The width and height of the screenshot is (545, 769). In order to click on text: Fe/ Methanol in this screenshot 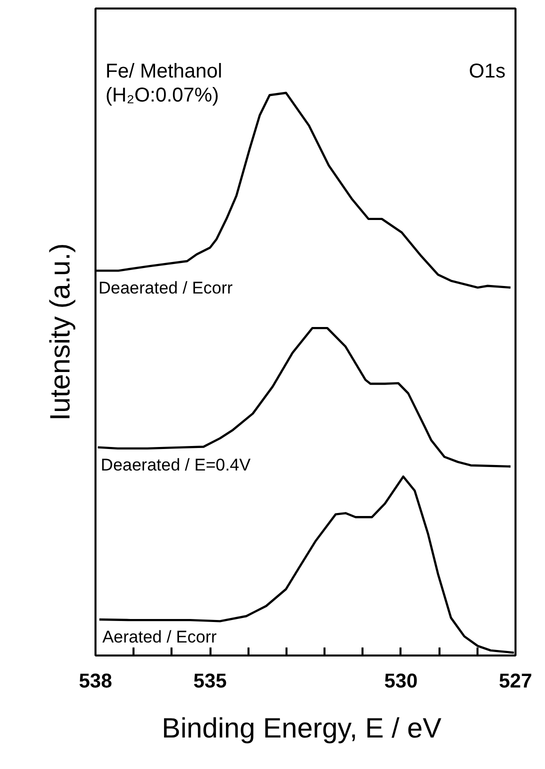, I will do `click(164, 71)`.